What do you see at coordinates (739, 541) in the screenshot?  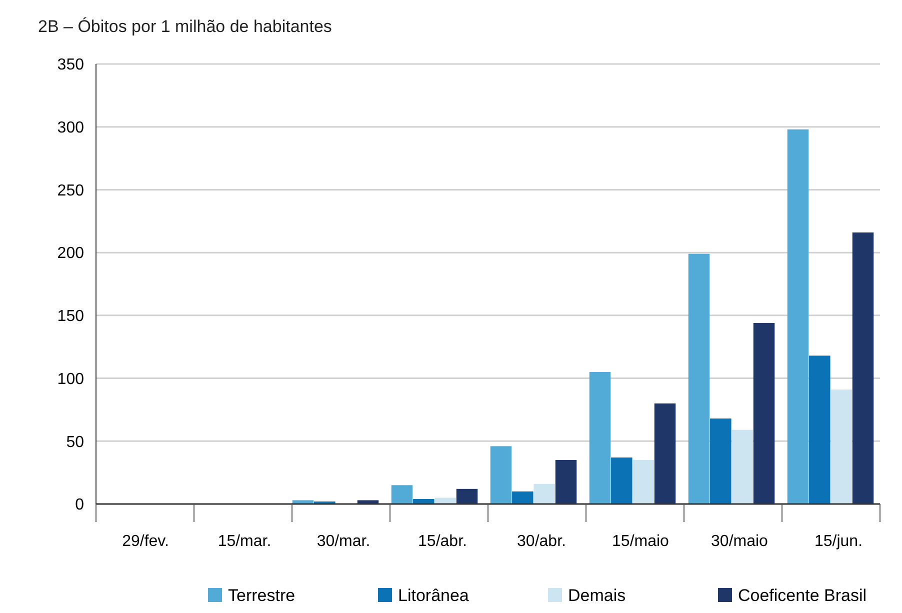 I see `x-tick-label: 30/maio` at bounding box center [739, 541].